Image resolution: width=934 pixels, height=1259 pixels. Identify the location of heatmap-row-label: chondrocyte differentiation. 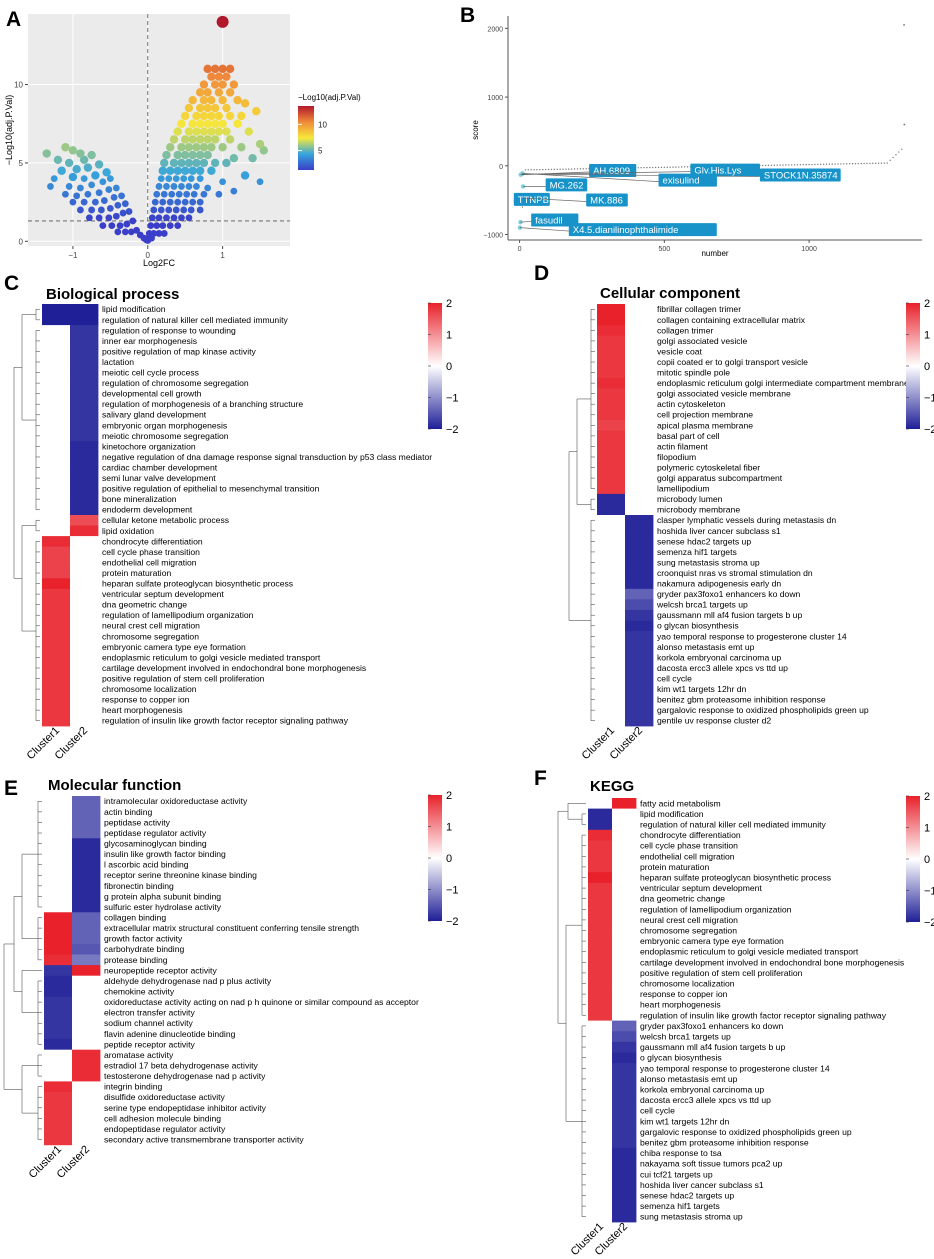
(690, 835).